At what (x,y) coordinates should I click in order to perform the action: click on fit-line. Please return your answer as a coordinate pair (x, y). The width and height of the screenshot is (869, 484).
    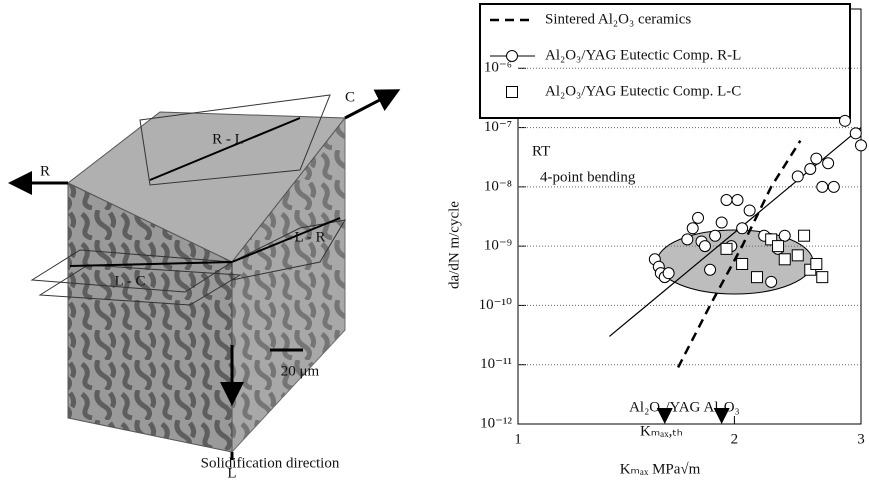
    Looking at the image, I should click on (735, 232).